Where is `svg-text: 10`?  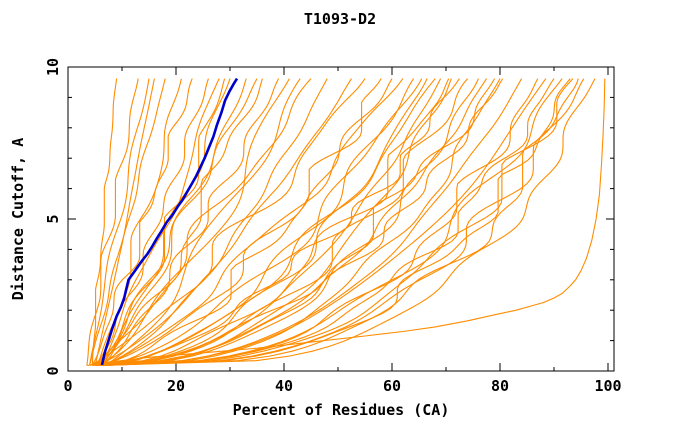 svg-text: 10 is located at coordinates (53, 67).